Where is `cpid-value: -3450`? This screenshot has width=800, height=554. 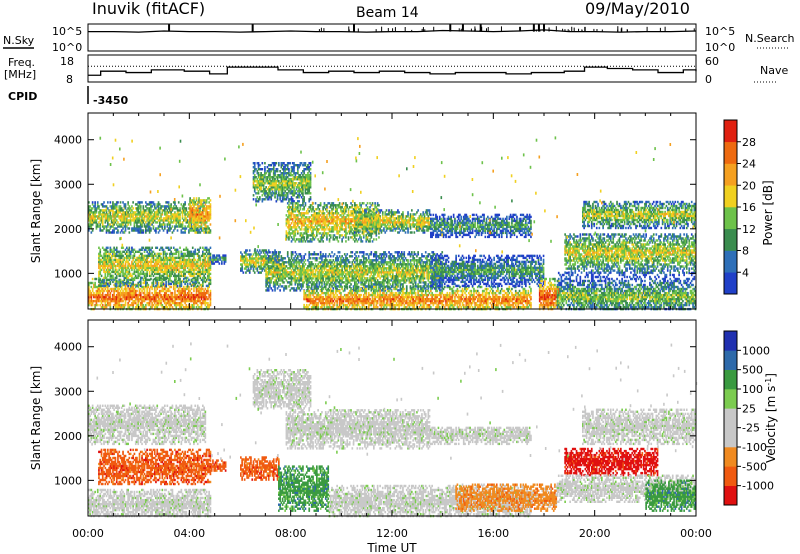
cpid-value: -3450 is located at coordinates (111, 100).